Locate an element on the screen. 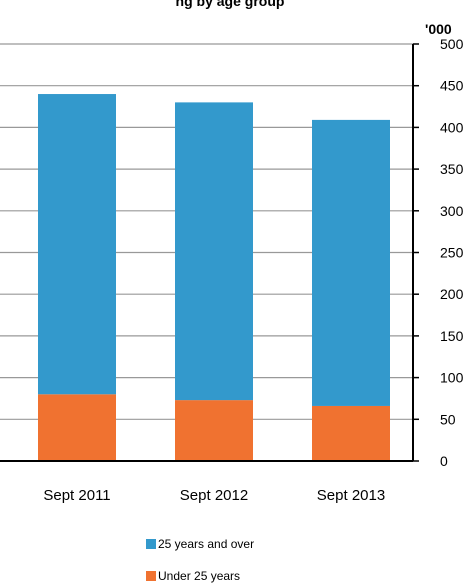  legend-label-25-and-over: 25 years and over is located at coordinates (206, 544).